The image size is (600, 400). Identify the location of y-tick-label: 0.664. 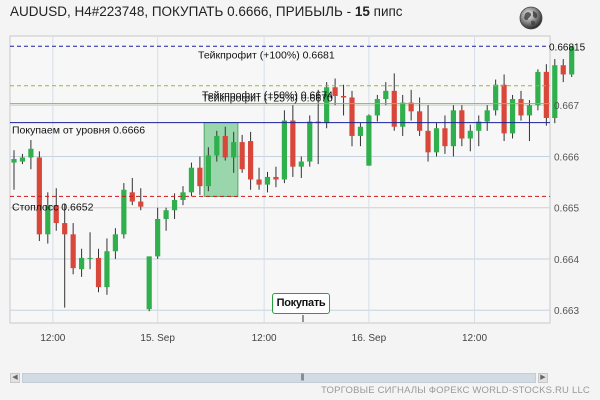
(566, 260).